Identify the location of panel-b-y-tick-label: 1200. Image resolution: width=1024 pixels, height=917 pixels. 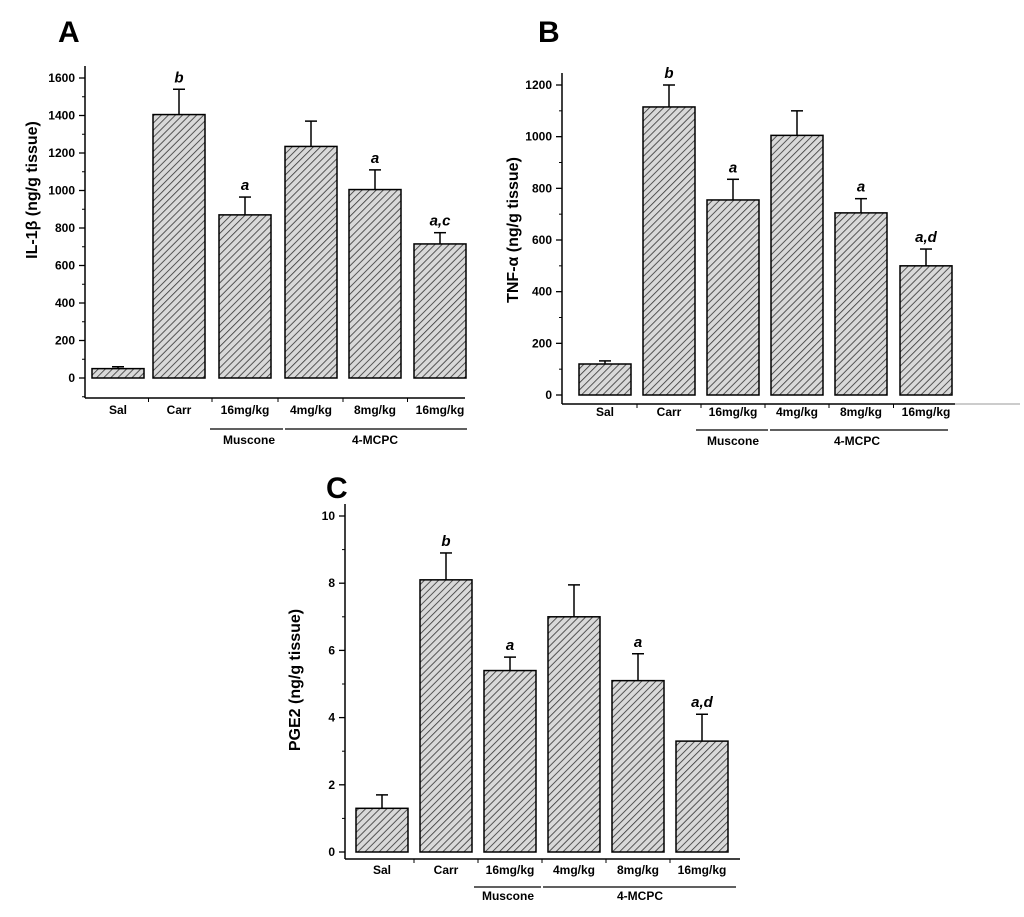
(538, 85).